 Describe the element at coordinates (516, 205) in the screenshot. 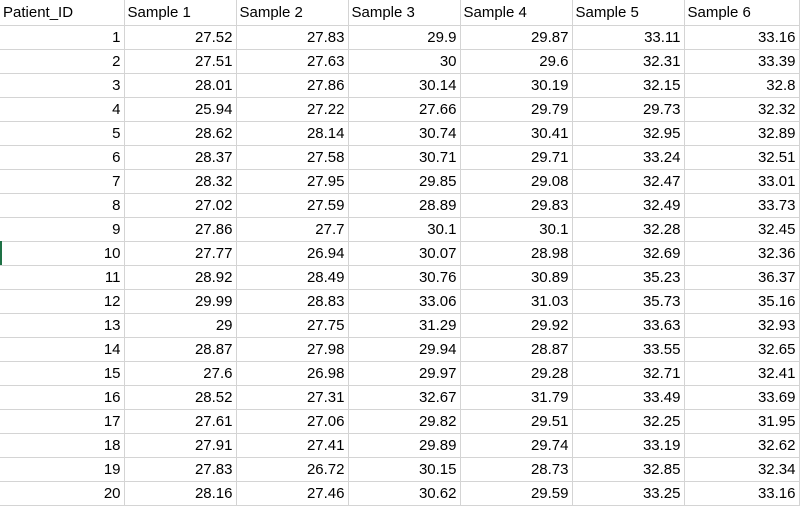

I see `sample-value-cell: 29.83` at that location.